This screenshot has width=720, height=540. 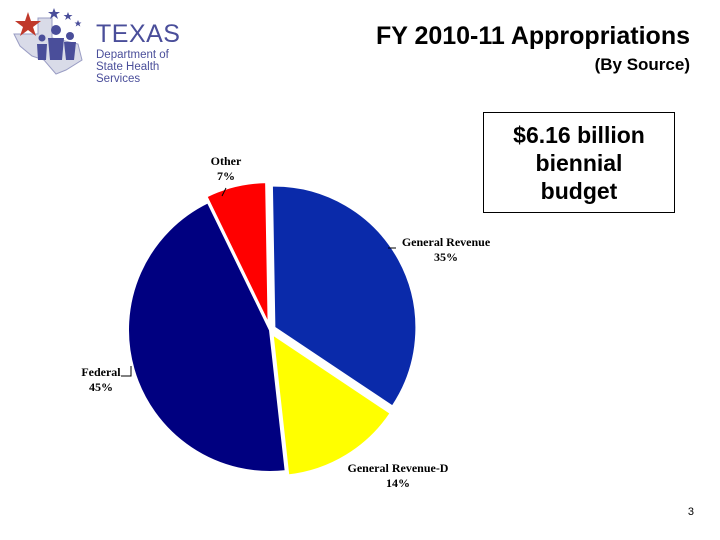 I want to click on pie-slice-other, so click(x=237, y=253).